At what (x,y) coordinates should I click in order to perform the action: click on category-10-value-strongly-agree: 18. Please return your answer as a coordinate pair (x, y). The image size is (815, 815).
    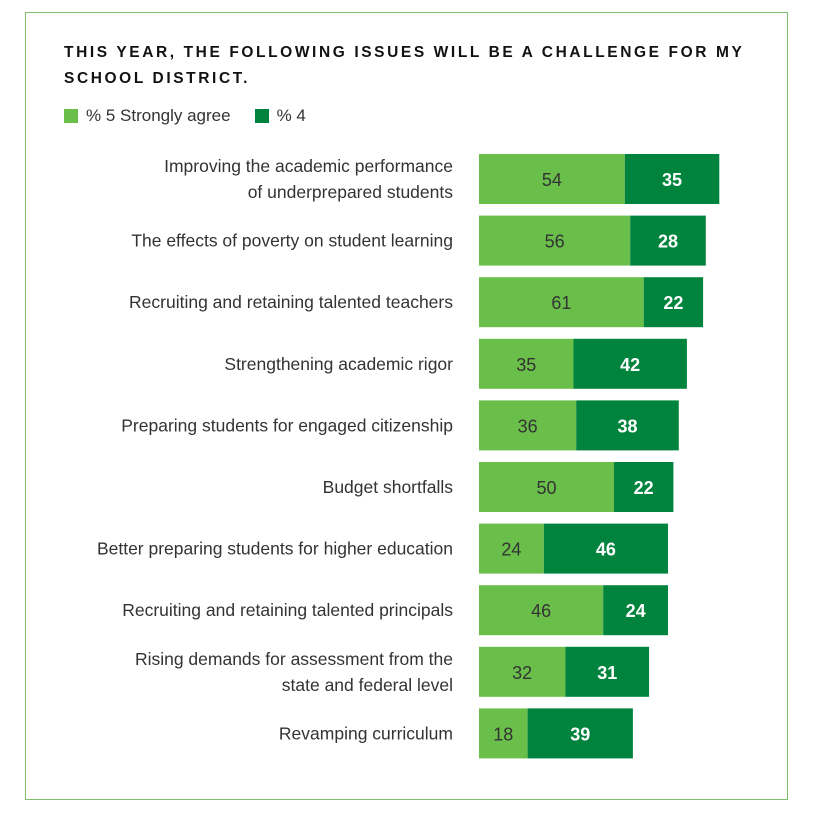
    Looking at the image, I should click on (503, 734).